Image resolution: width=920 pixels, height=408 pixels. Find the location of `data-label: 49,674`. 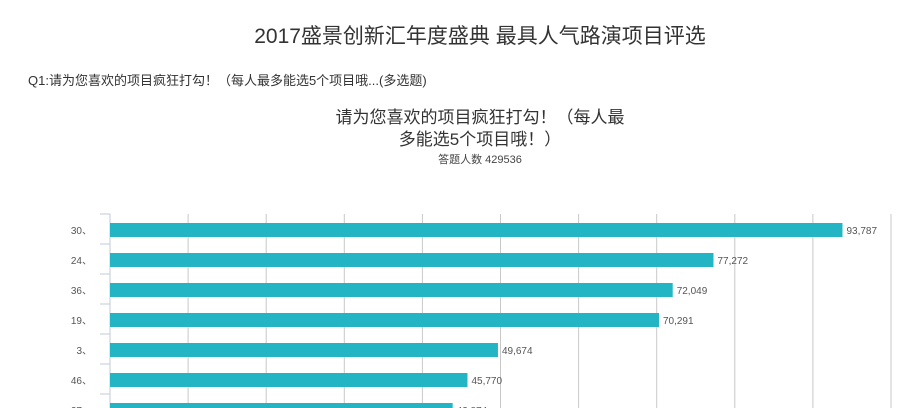

data-label: 49,674 is located at coordinates (517, 351).